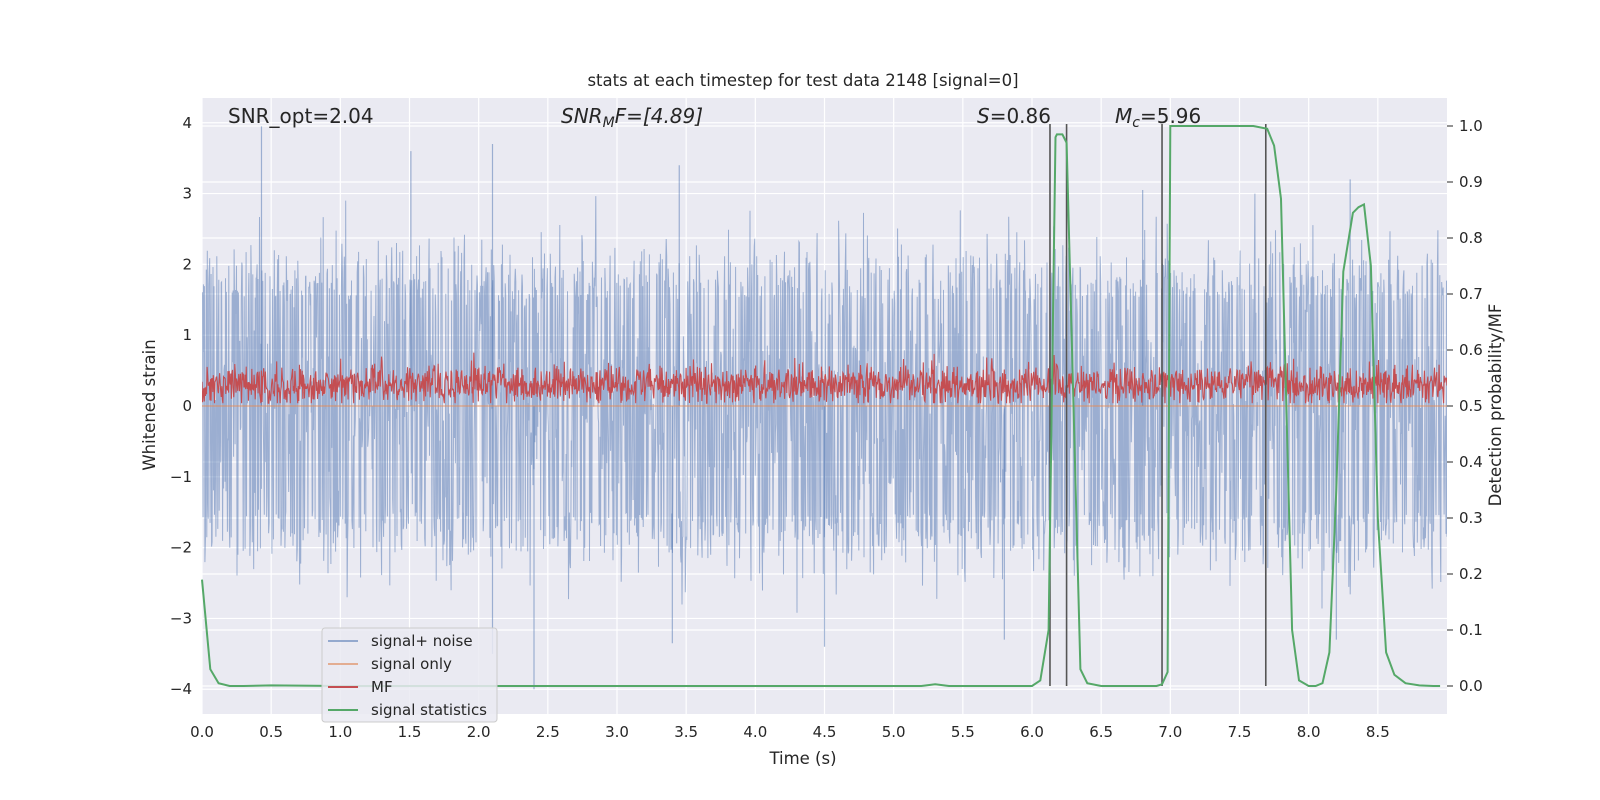 This screenshot has width=1600, height=800. Describe the element at coordinates (617, 732) in the screenshot. I see `x-tick-label: 3.0` at that location.